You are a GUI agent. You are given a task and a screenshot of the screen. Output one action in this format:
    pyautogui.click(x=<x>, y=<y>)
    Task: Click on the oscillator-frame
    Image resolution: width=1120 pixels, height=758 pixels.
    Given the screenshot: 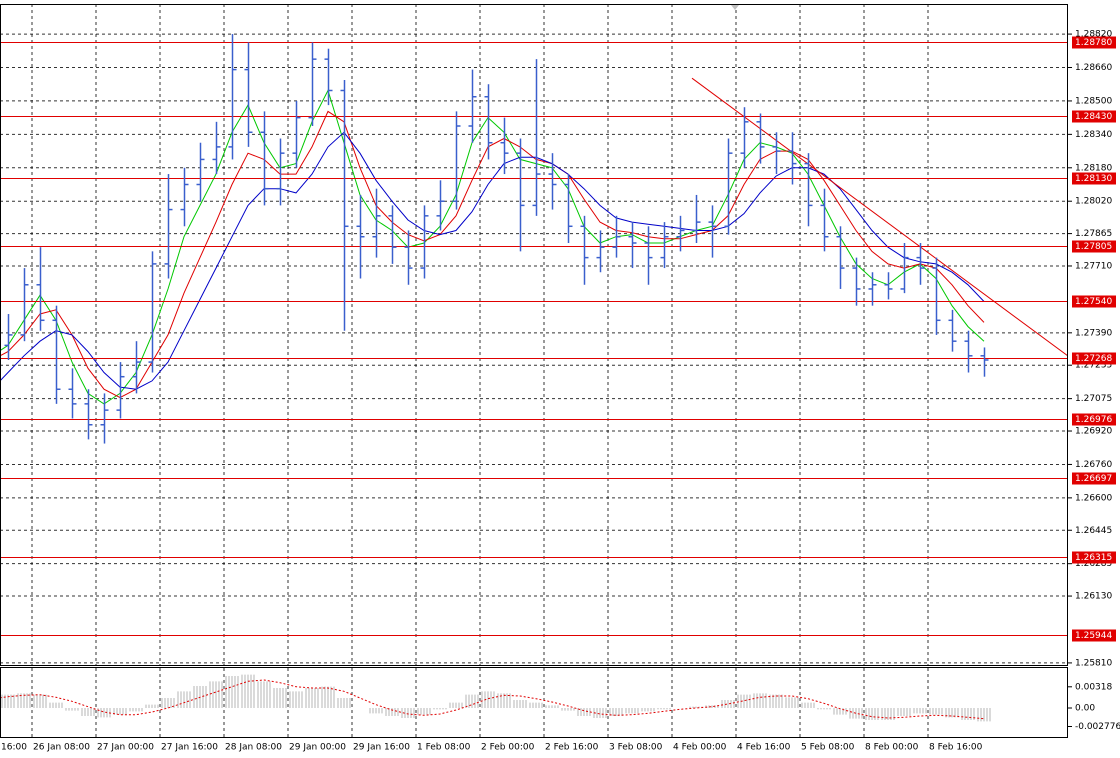 What is the action you would take?
    pyautogui.click(x=534, y=702)
    